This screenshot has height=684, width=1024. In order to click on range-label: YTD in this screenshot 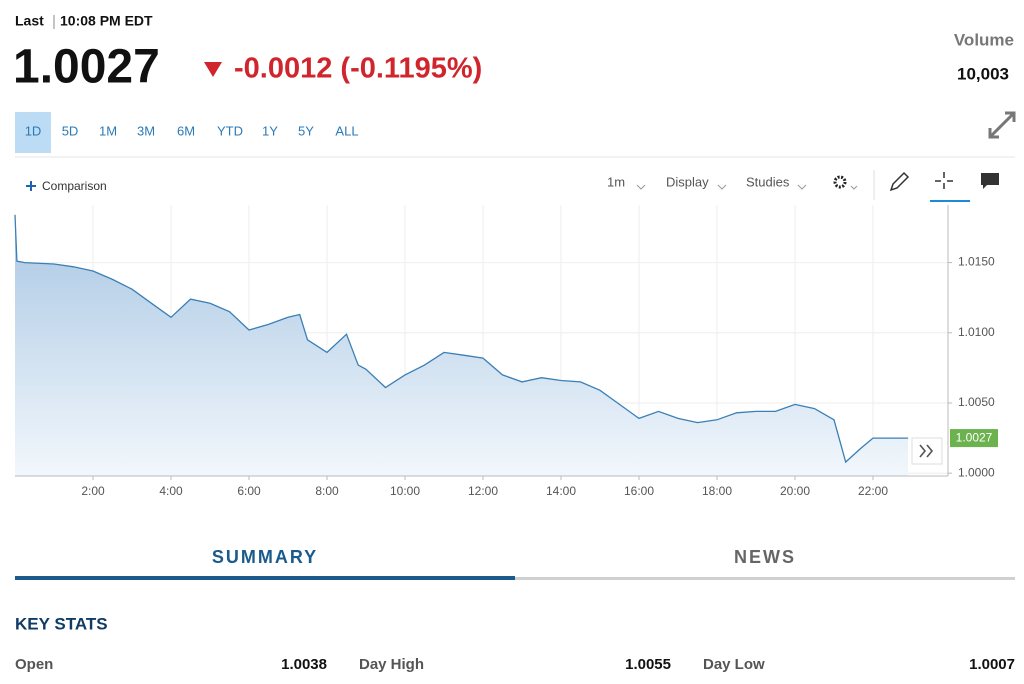, I will do `click(230, 130)`.